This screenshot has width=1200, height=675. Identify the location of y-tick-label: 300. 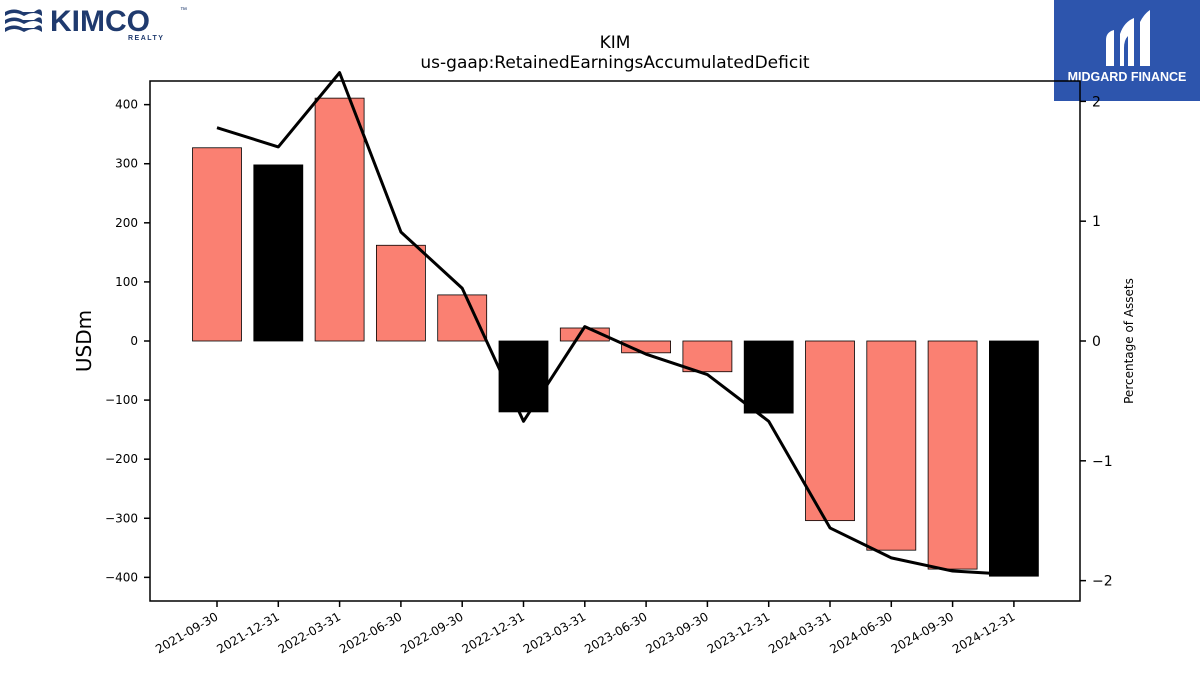
(126, 164).